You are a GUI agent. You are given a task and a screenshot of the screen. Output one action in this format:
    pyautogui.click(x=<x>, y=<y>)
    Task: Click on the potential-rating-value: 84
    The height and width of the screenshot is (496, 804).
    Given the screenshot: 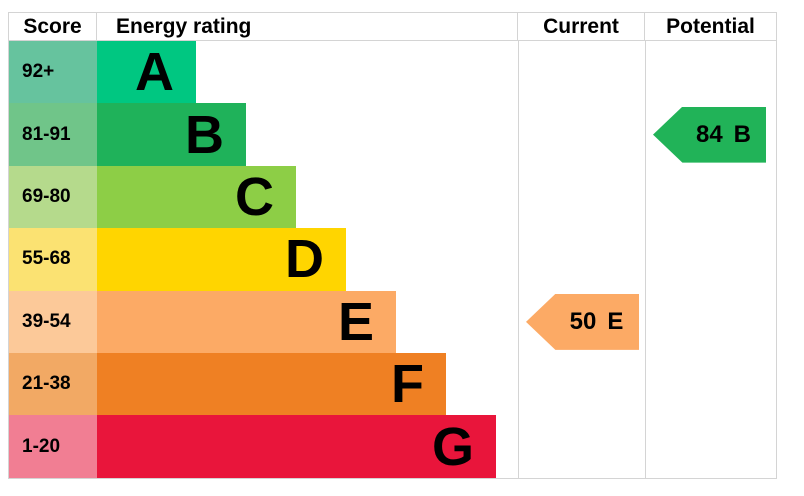 What is the action you would take?
    pyautogui.click(x=709, y=134)
    